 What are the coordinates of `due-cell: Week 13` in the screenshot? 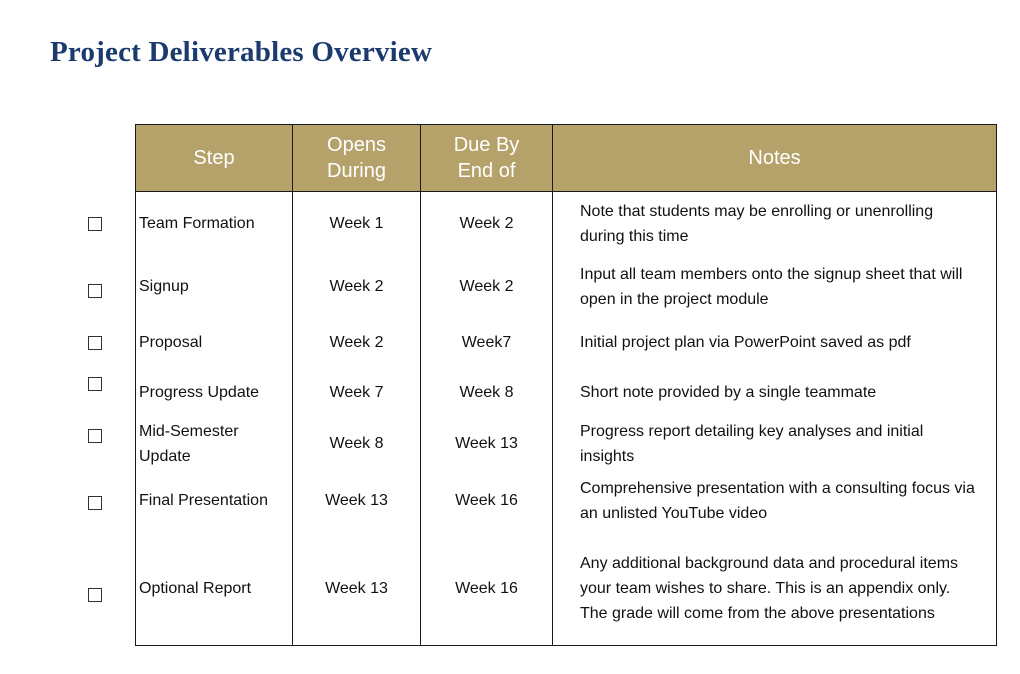 It's located at (486, 443).